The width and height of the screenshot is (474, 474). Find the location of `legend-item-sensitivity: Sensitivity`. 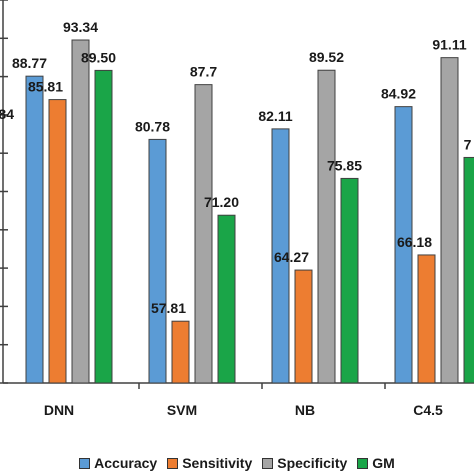

legend-item-sensitivity: Sensitivity is located at coordinates (209, 463).